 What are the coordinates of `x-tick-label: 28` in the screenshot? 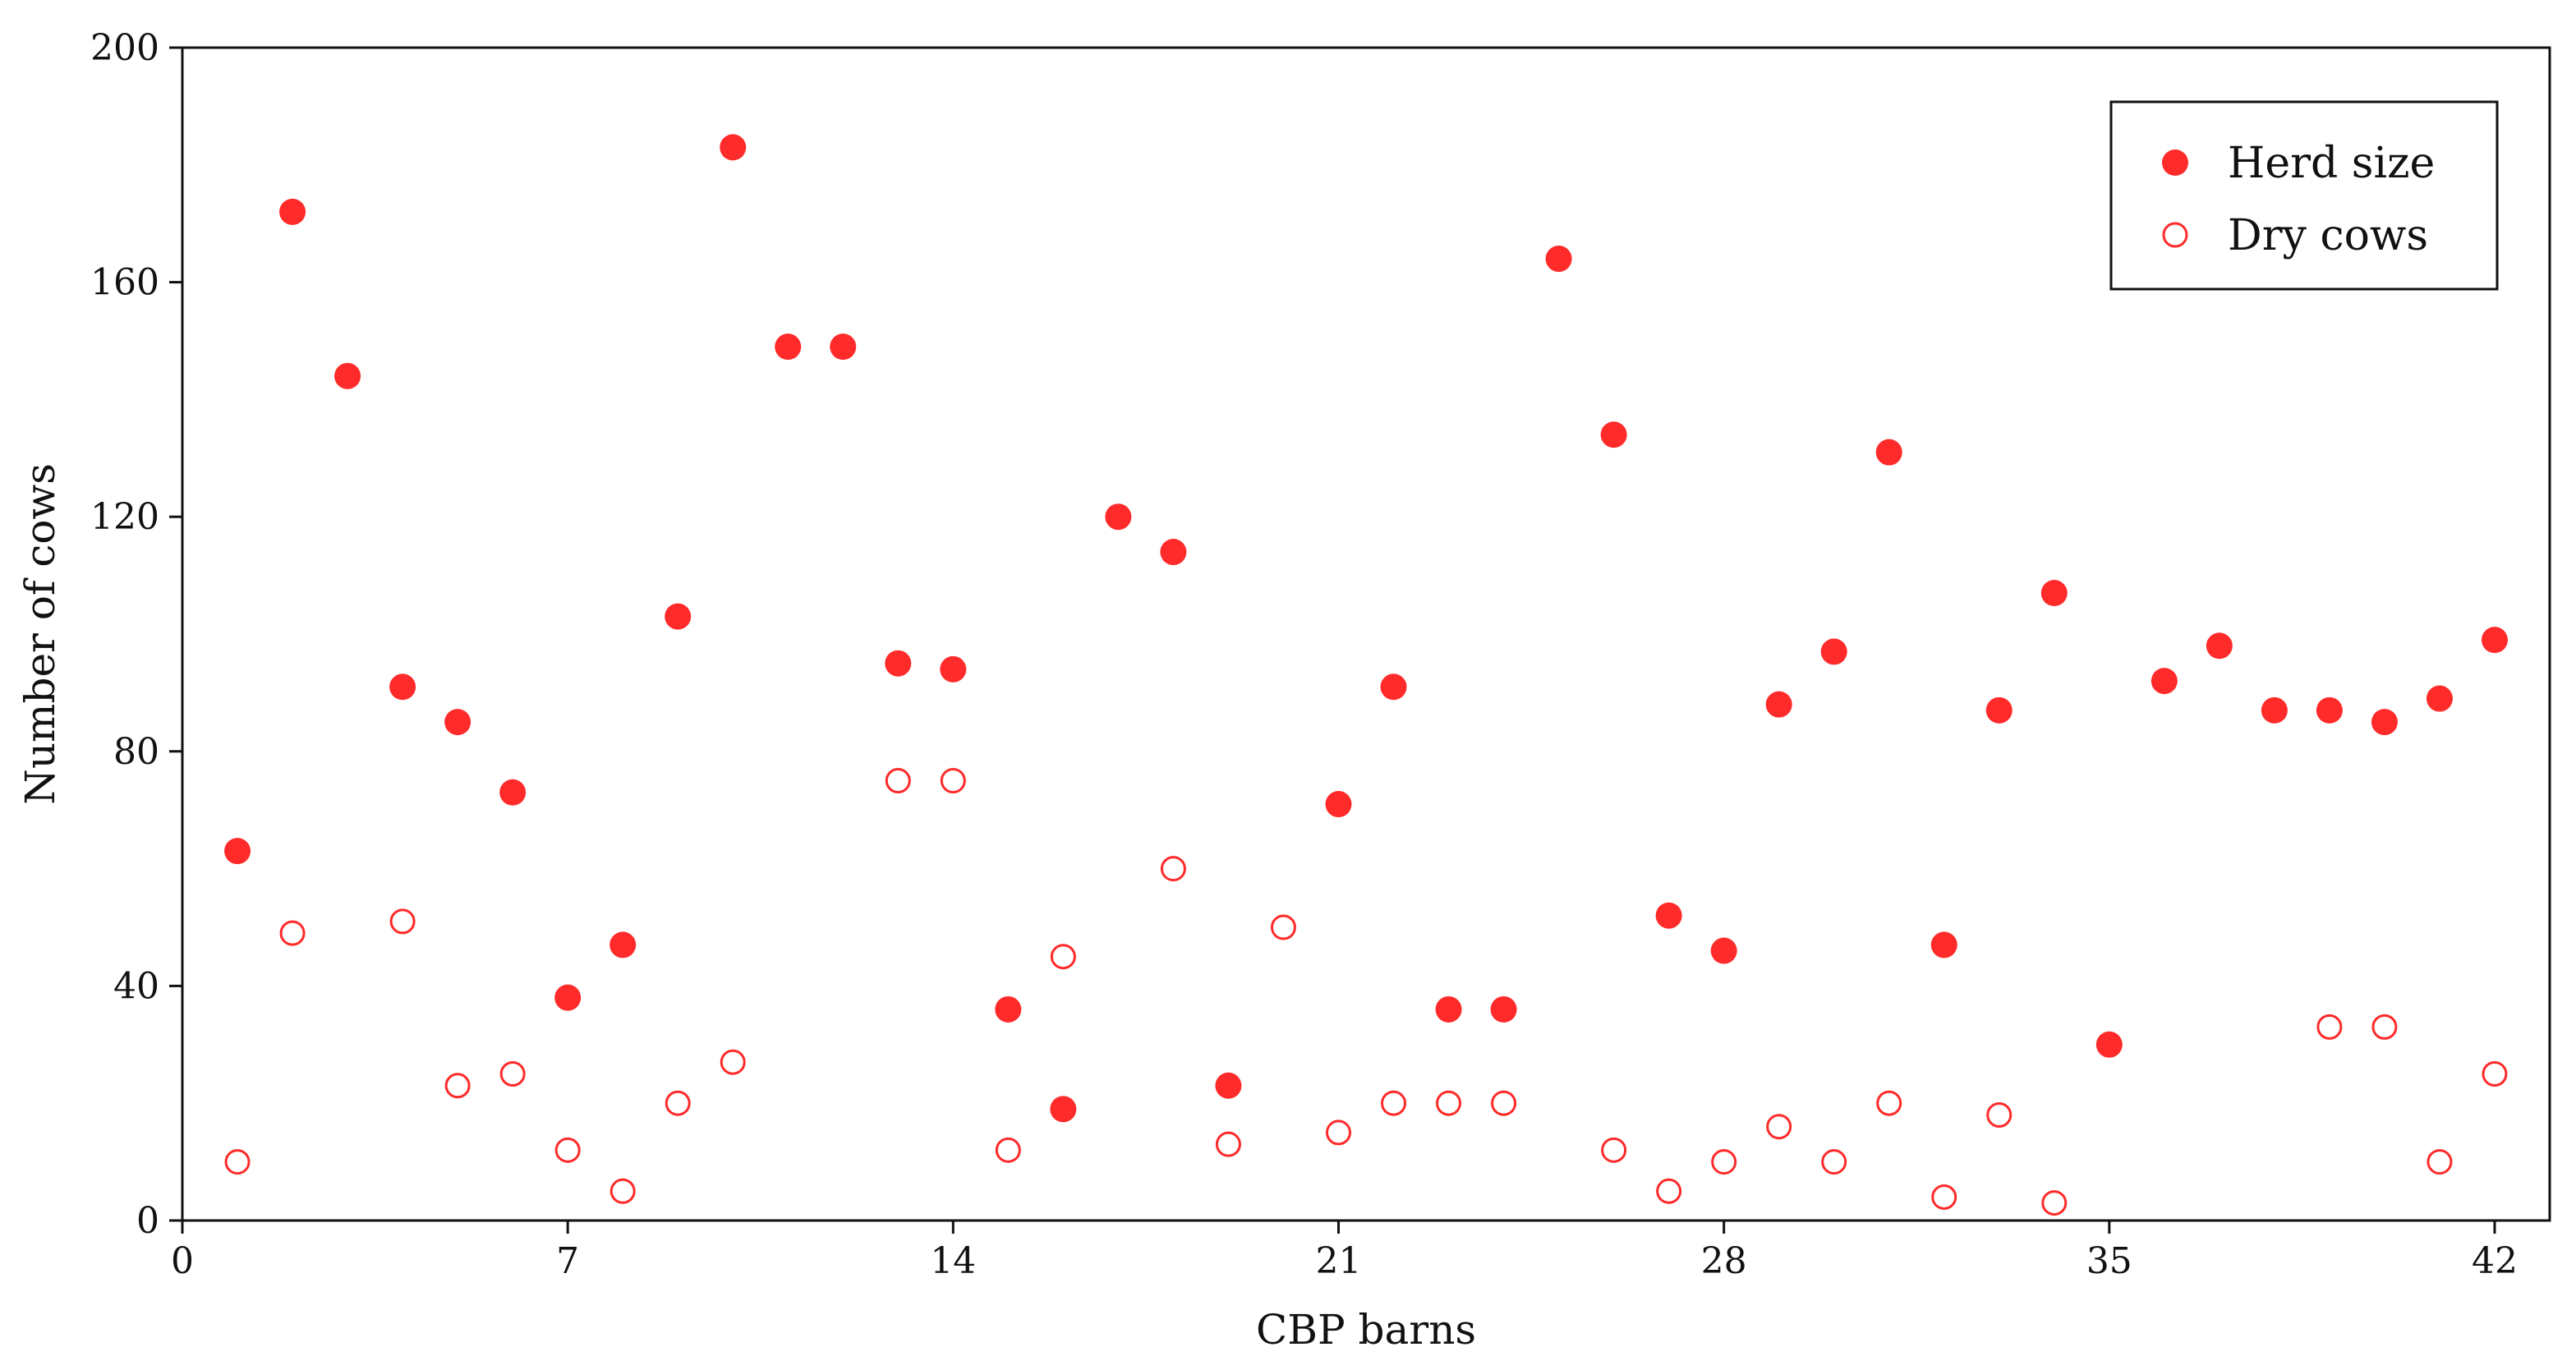 It's located at (1724, 1261).